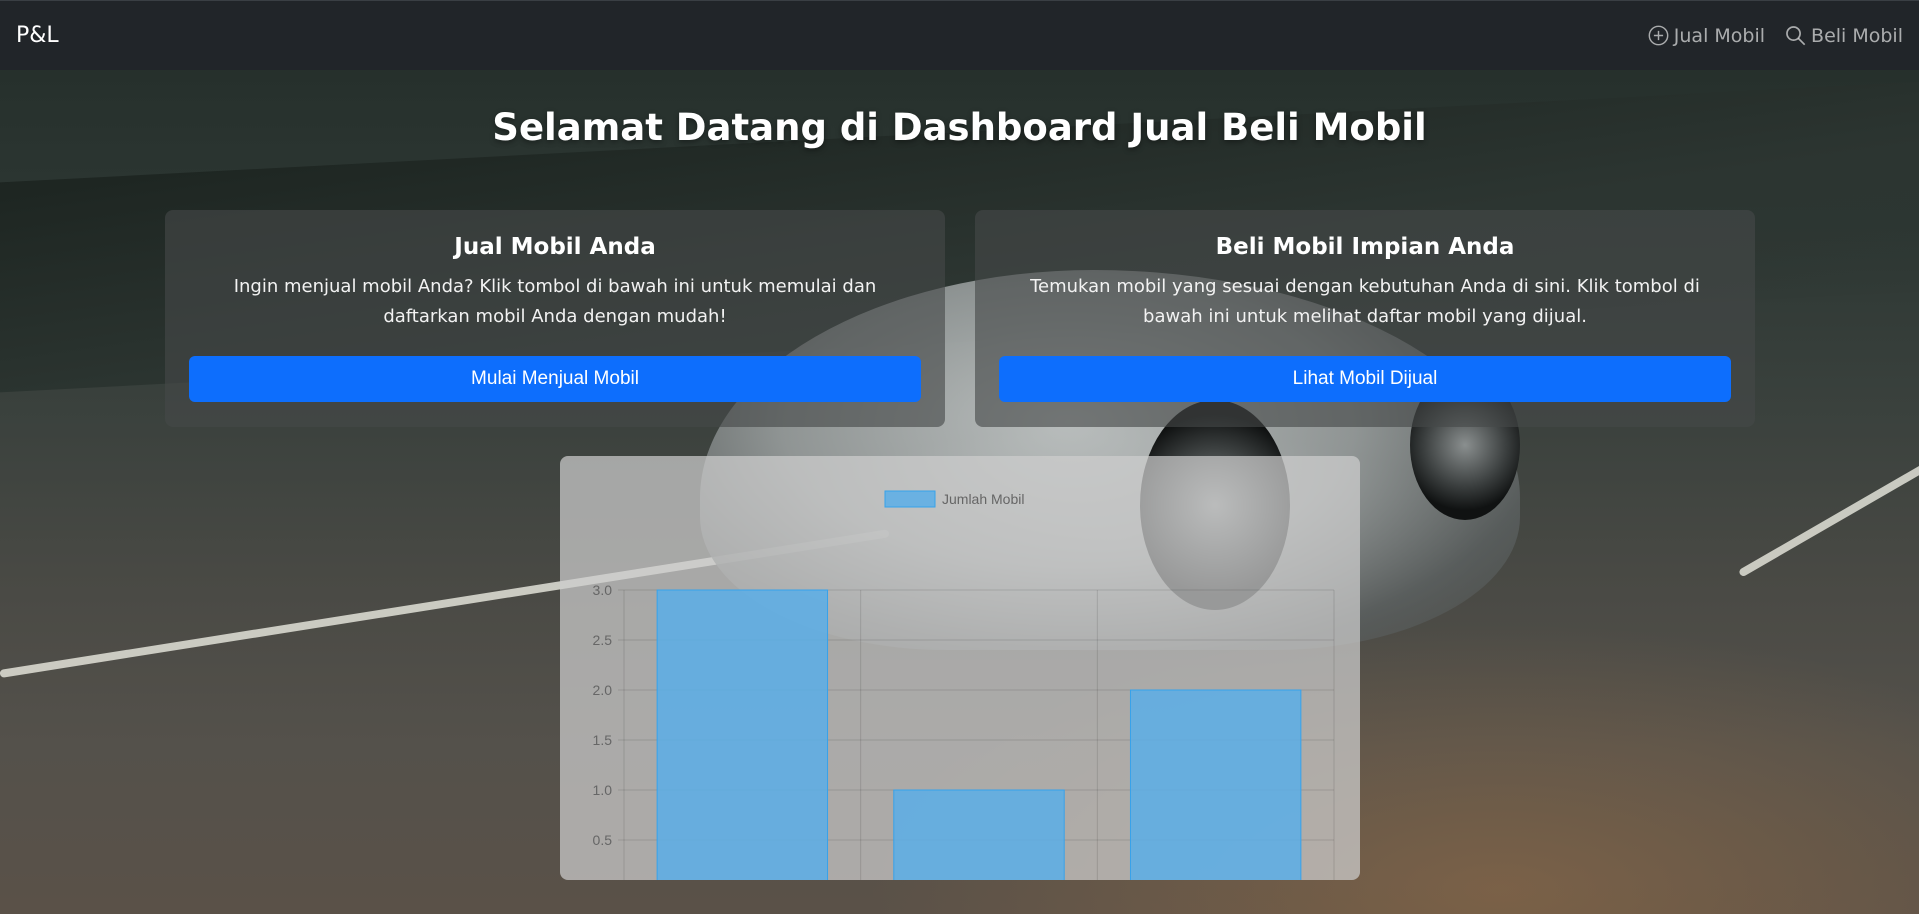 This screenshot has width=1919, height=914. Describe the element at coordinates (1796, 36) in the screenshot. I see `search-icon` at that location.